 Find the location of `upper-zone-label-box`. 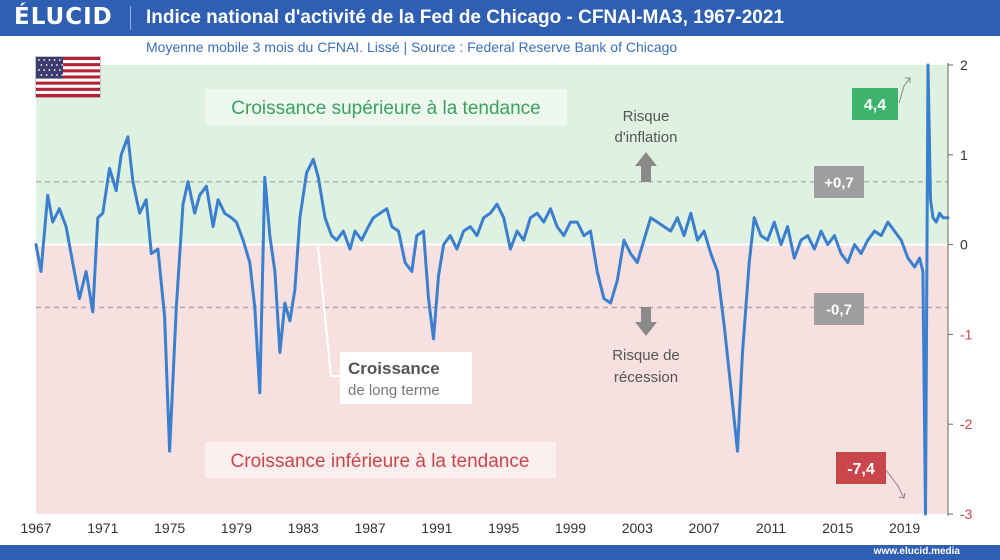

upper-zone-label-box is located at coordinates (386, 107).